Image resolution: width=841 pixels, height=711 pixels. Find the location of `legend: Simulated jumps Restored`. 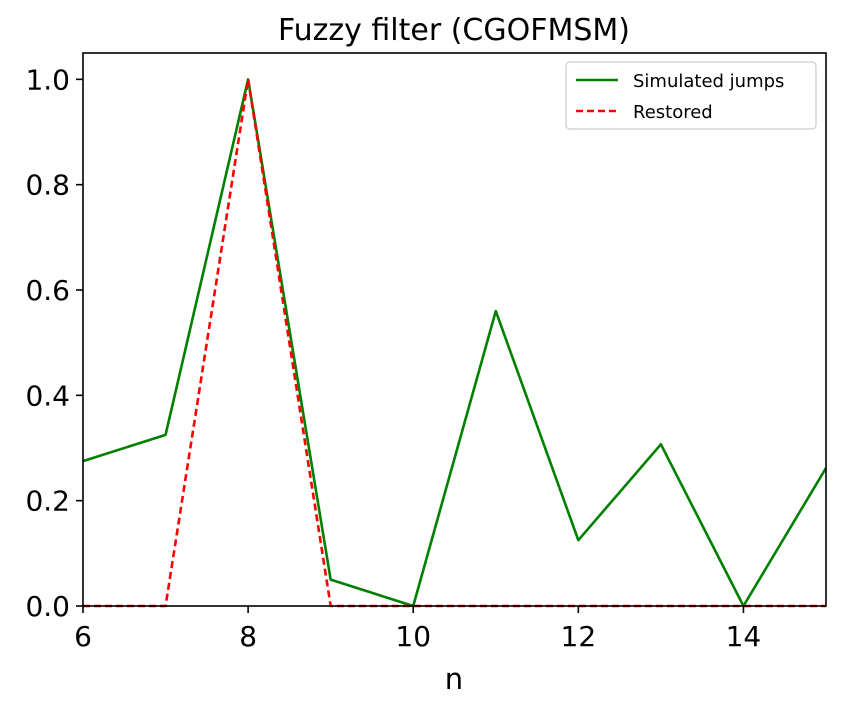

legend: Simulated jumps Restored is located at coordinates (691, 95).